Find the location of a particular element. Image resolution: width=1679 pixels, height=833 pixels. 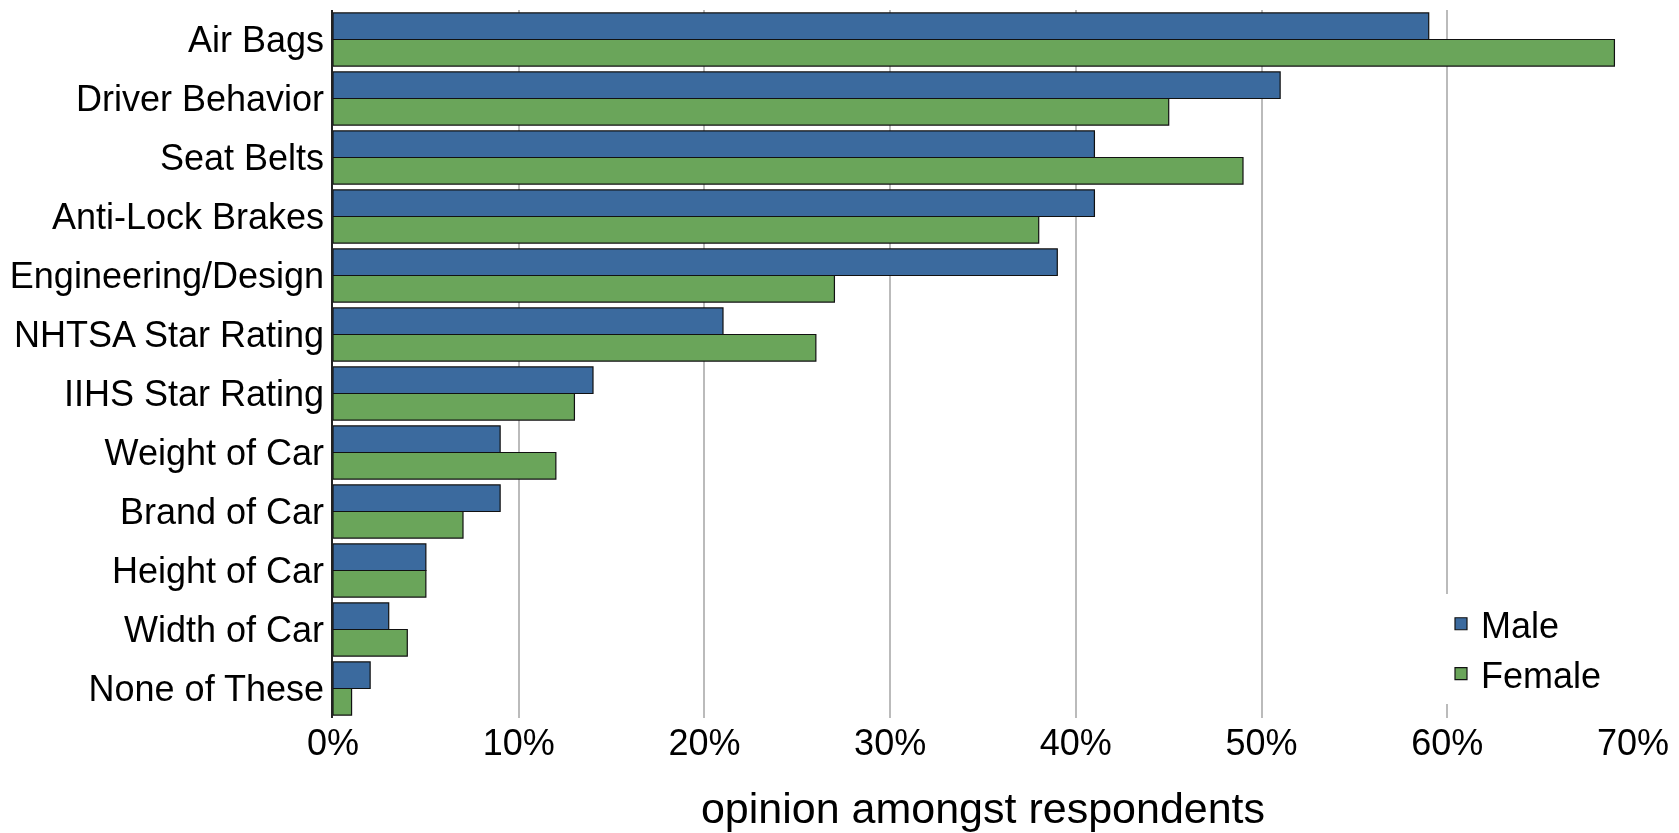

y-tick-label: Engineering/Design is located at coordinates (167, 276).